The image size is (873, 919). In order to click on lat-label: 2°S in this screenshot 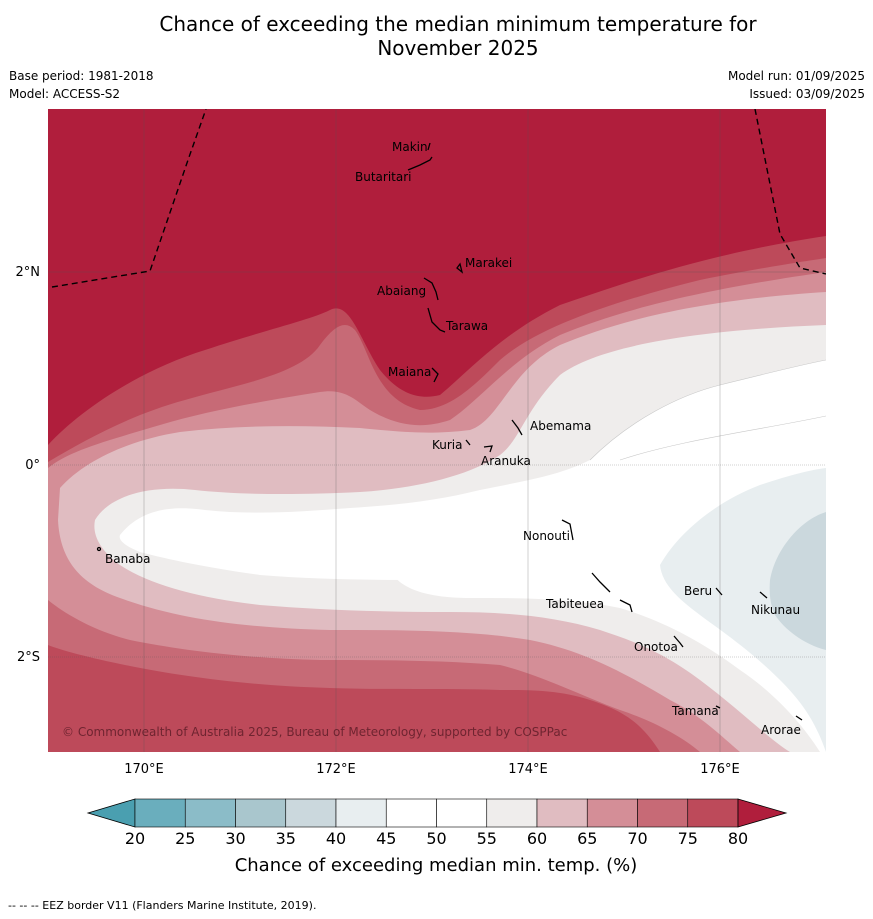, I will do `click(28, 657)`.